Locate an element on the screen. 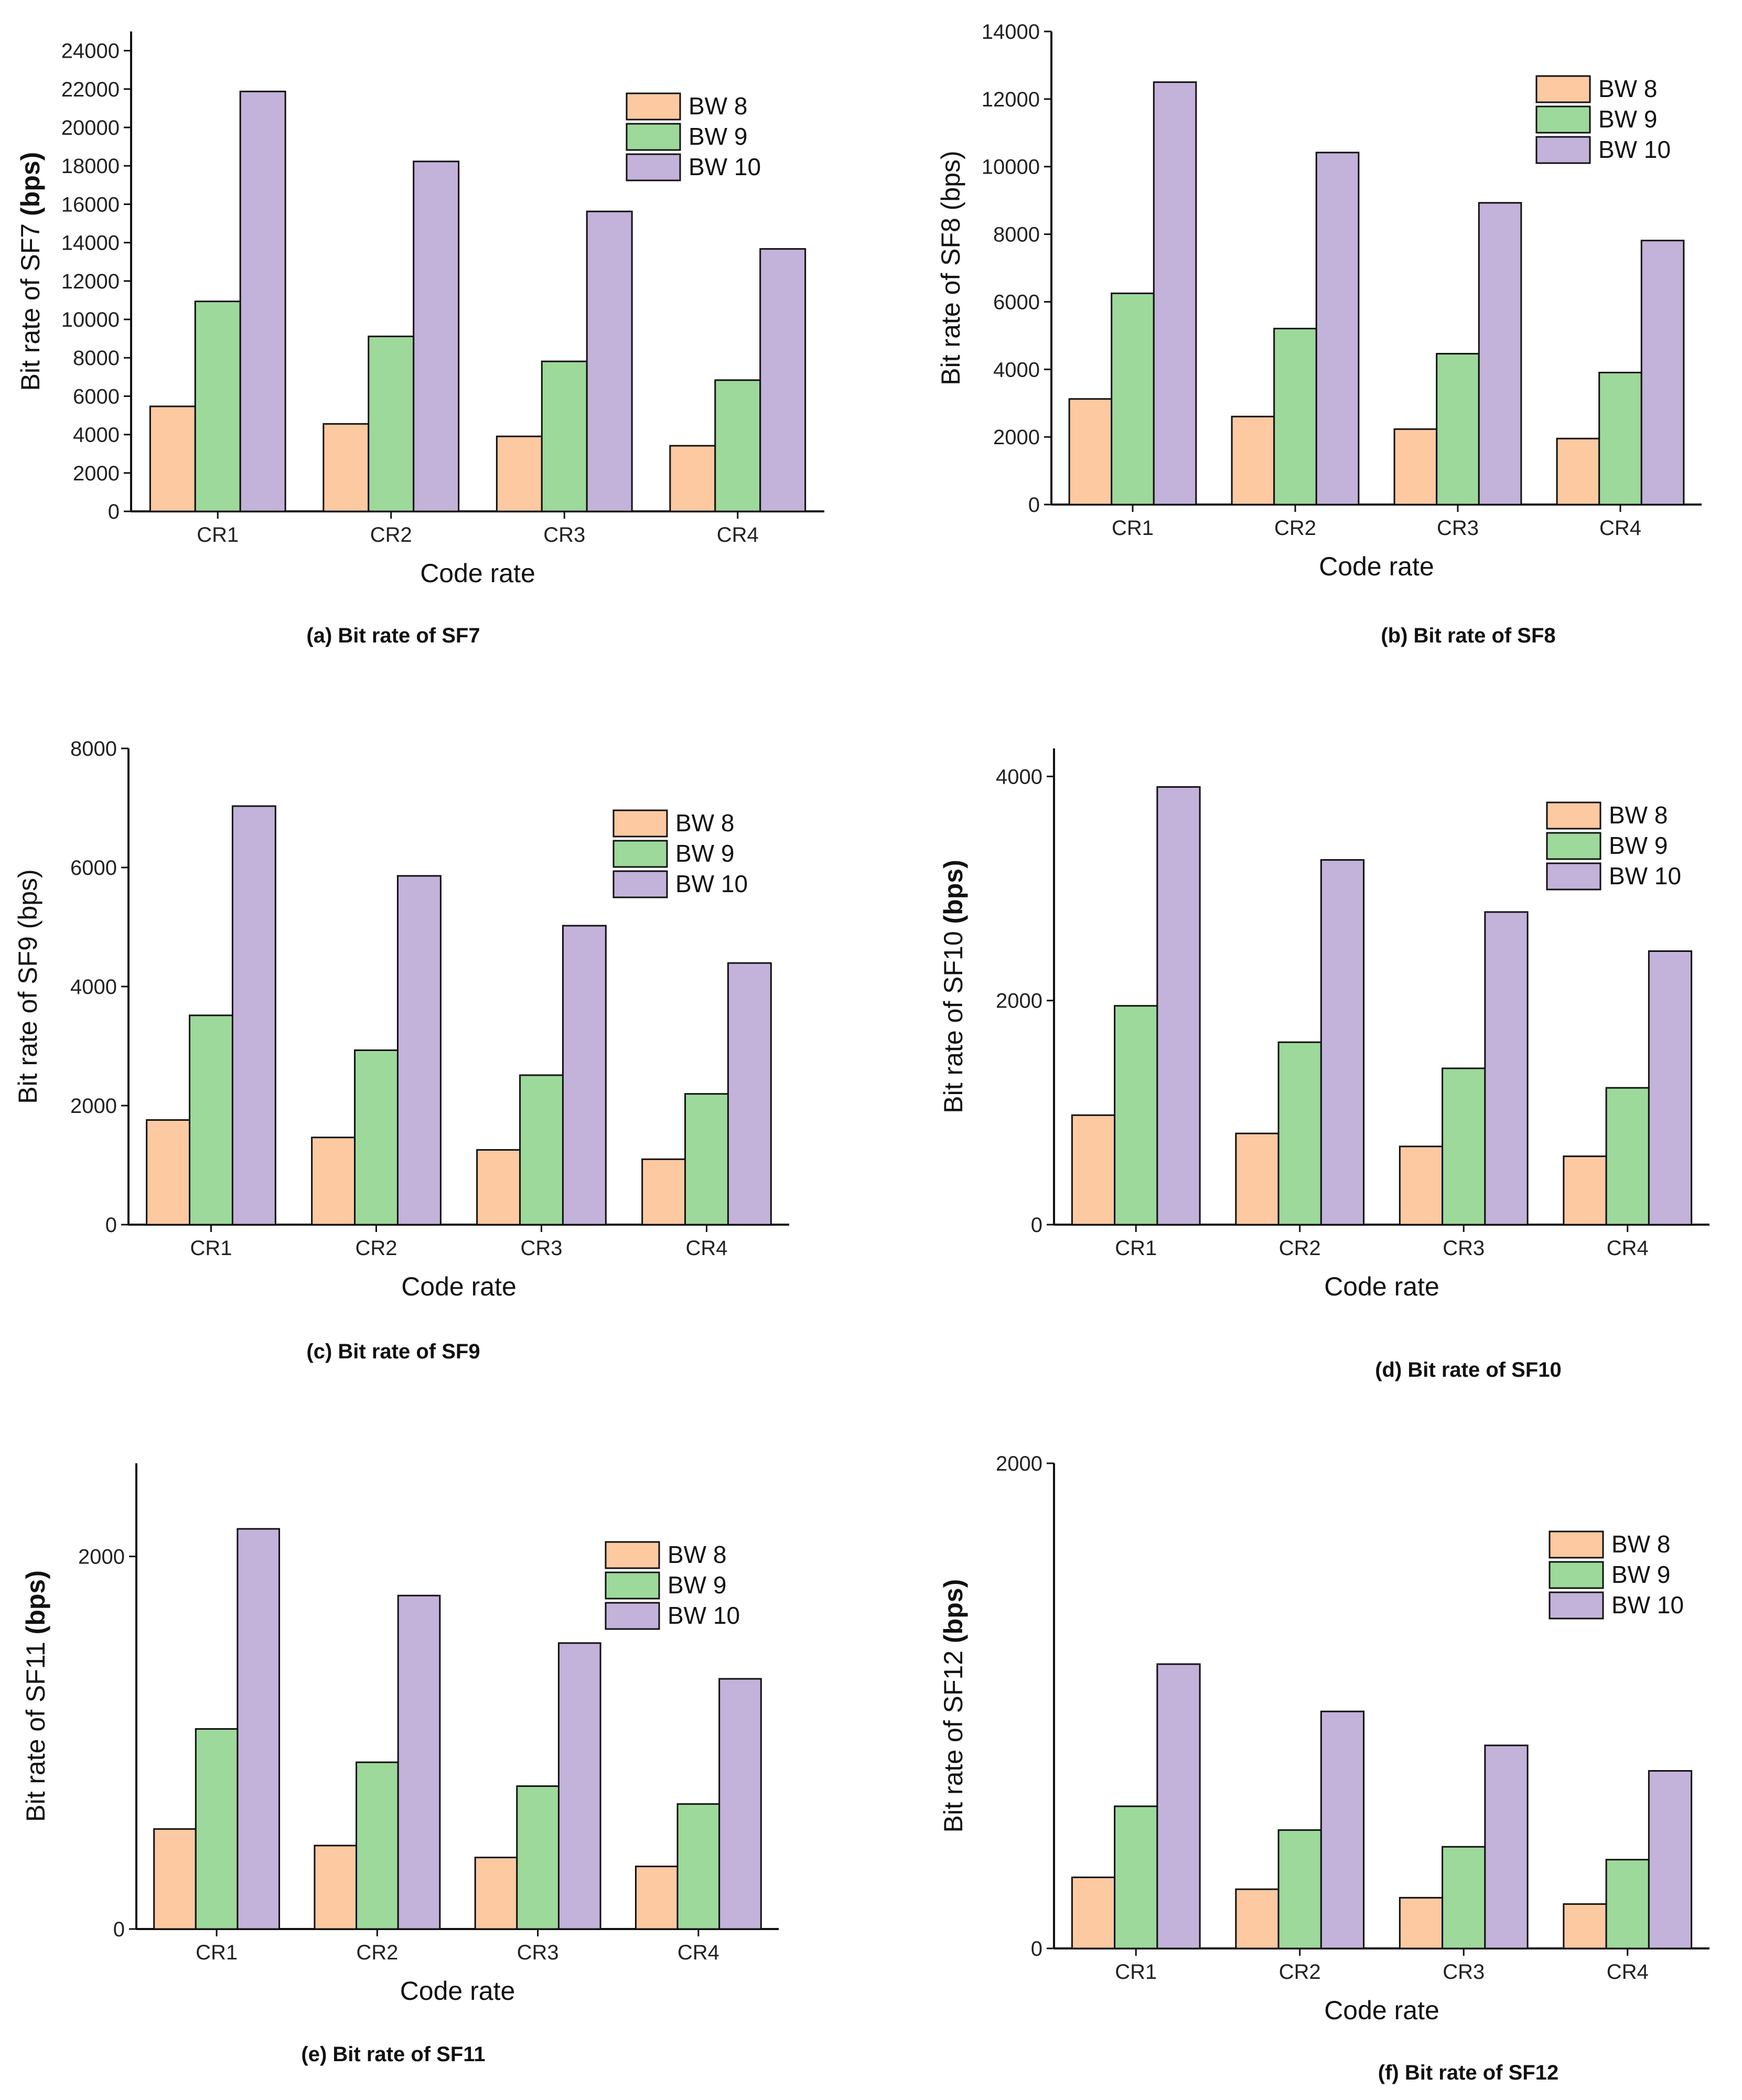 The image size is (1742, 2100). y-tick-label: 24000 is located at coordinates (90, 52).